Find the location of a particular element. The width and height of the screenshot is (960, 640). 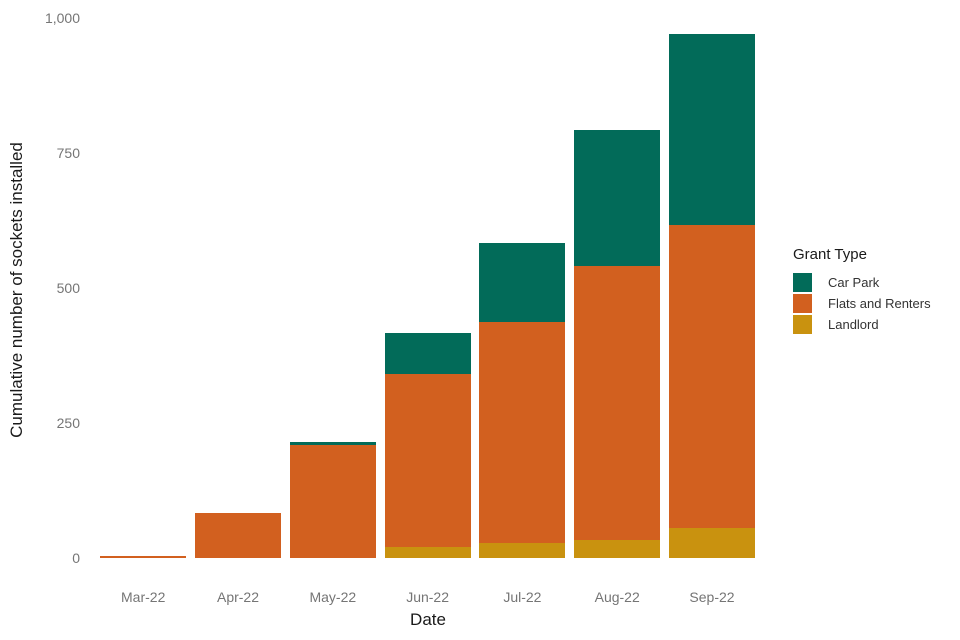

x-tick-label: Jul-22 is located at coordinates (522, 597).